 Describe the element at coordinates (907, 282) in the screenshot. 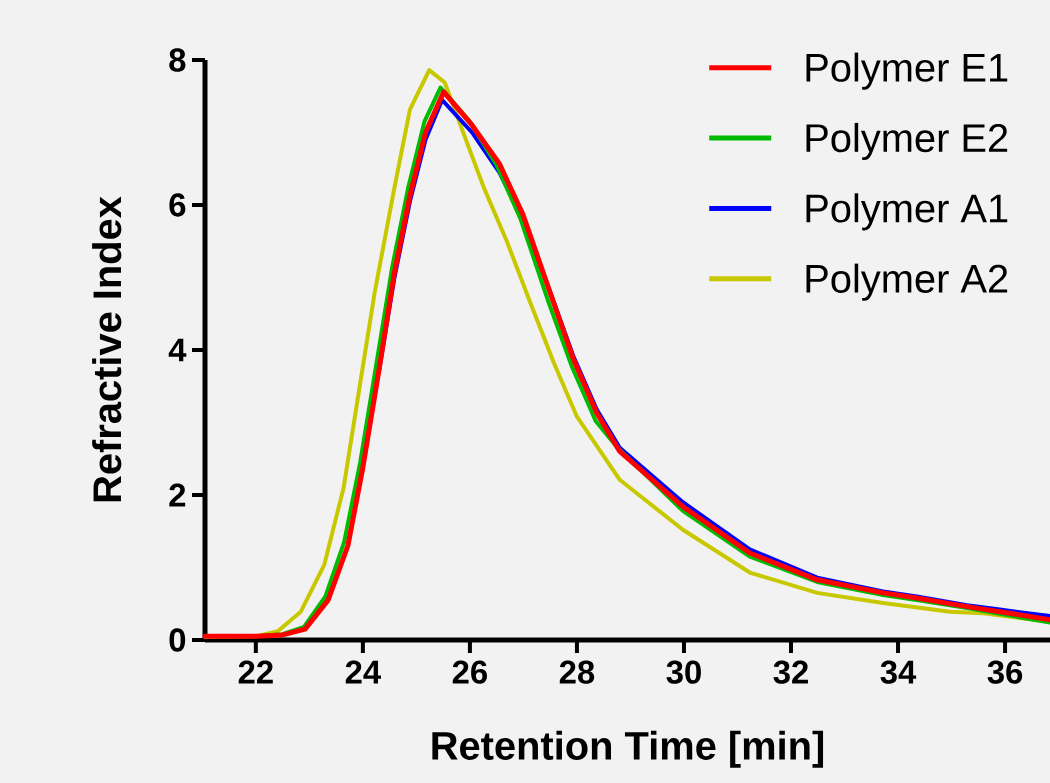

I see `legend-label: Polymer A2` at that location.